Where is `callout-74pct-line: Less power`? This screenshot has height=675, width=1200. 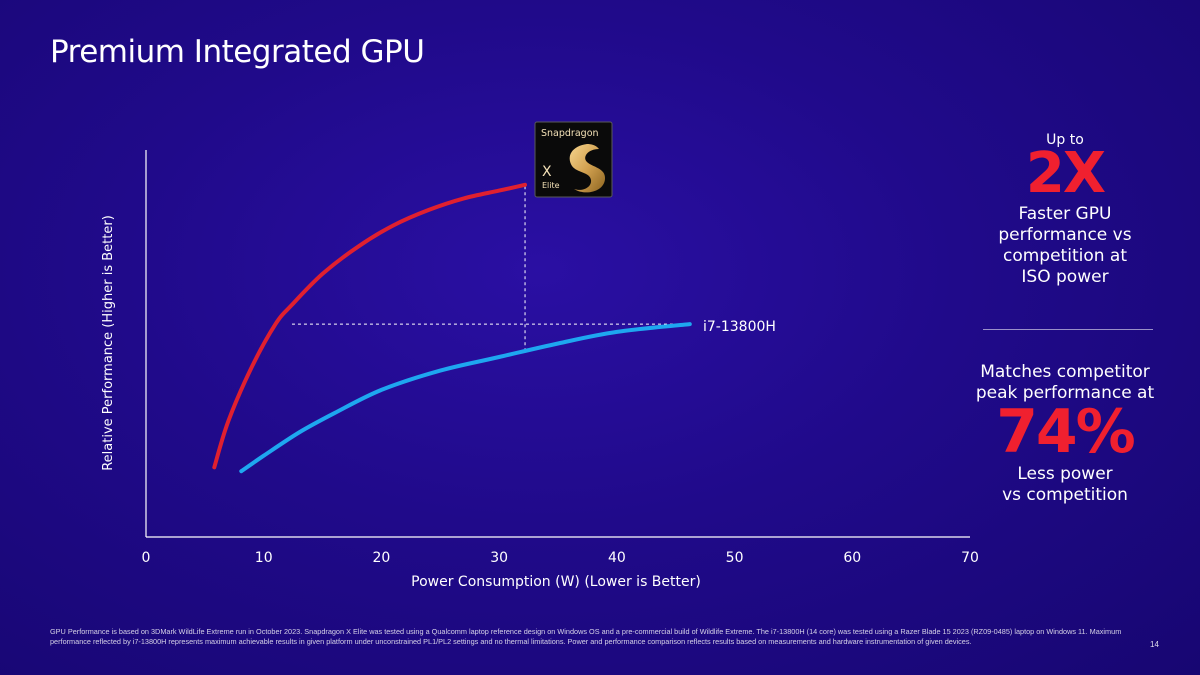 callout-74pct-line: Less power is located at coordinates (1065, 474).